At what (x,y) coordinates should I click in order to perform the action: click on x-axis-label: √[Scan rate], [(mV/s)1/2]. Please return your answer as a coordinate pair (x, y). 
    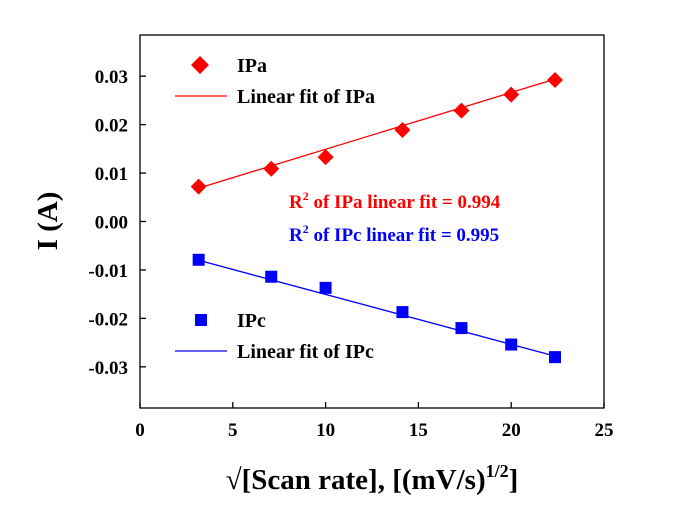
    Looking at the image, I should click on (372, 478).